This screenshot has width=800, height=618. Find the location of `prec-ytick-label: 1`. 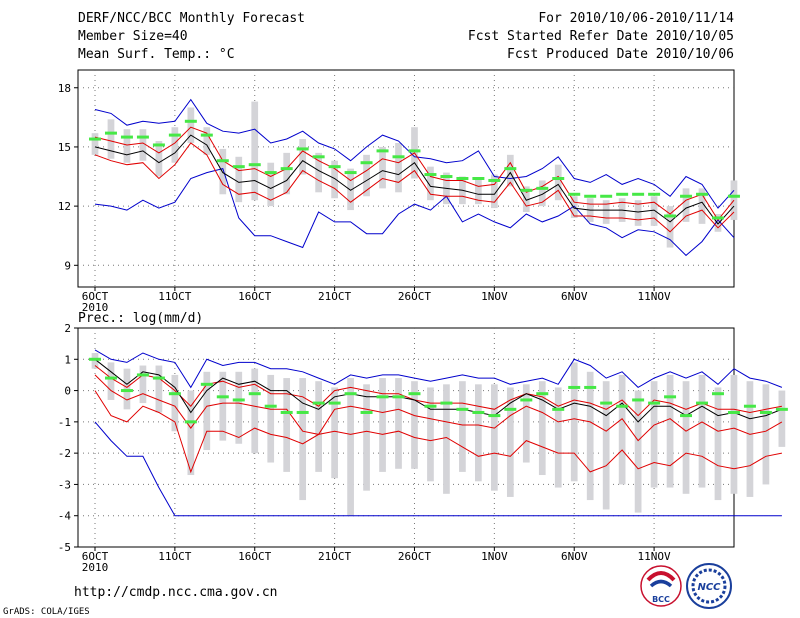

prec-ytick-label: 1 is located at coordinates (67, 359).